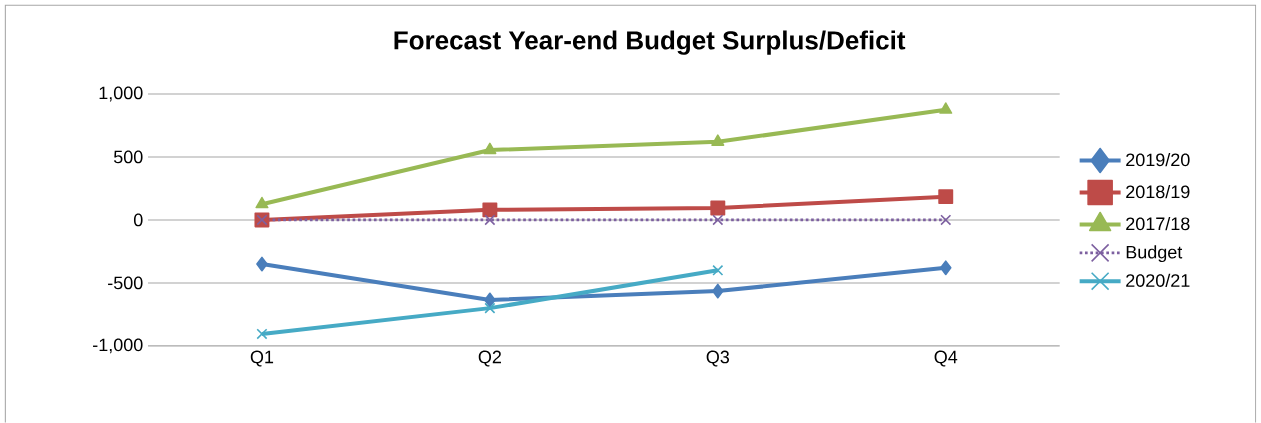  What do you see at coordinates (138, 220) in the screenshot?
I see `y-tick-label: 0` at bounding box center [138, 220].